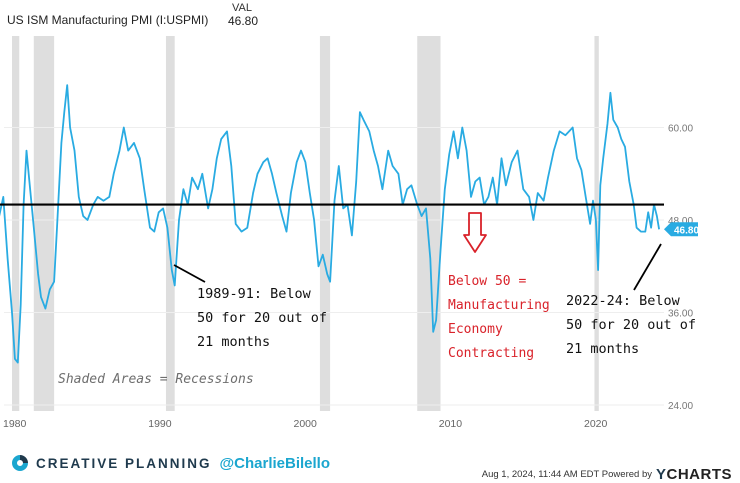 The image size is (740, 483). What do you see at coordinates (680, 406) in the screenshot?
I see `y-tick-label: 24.00` at bounding box center [680, 406].